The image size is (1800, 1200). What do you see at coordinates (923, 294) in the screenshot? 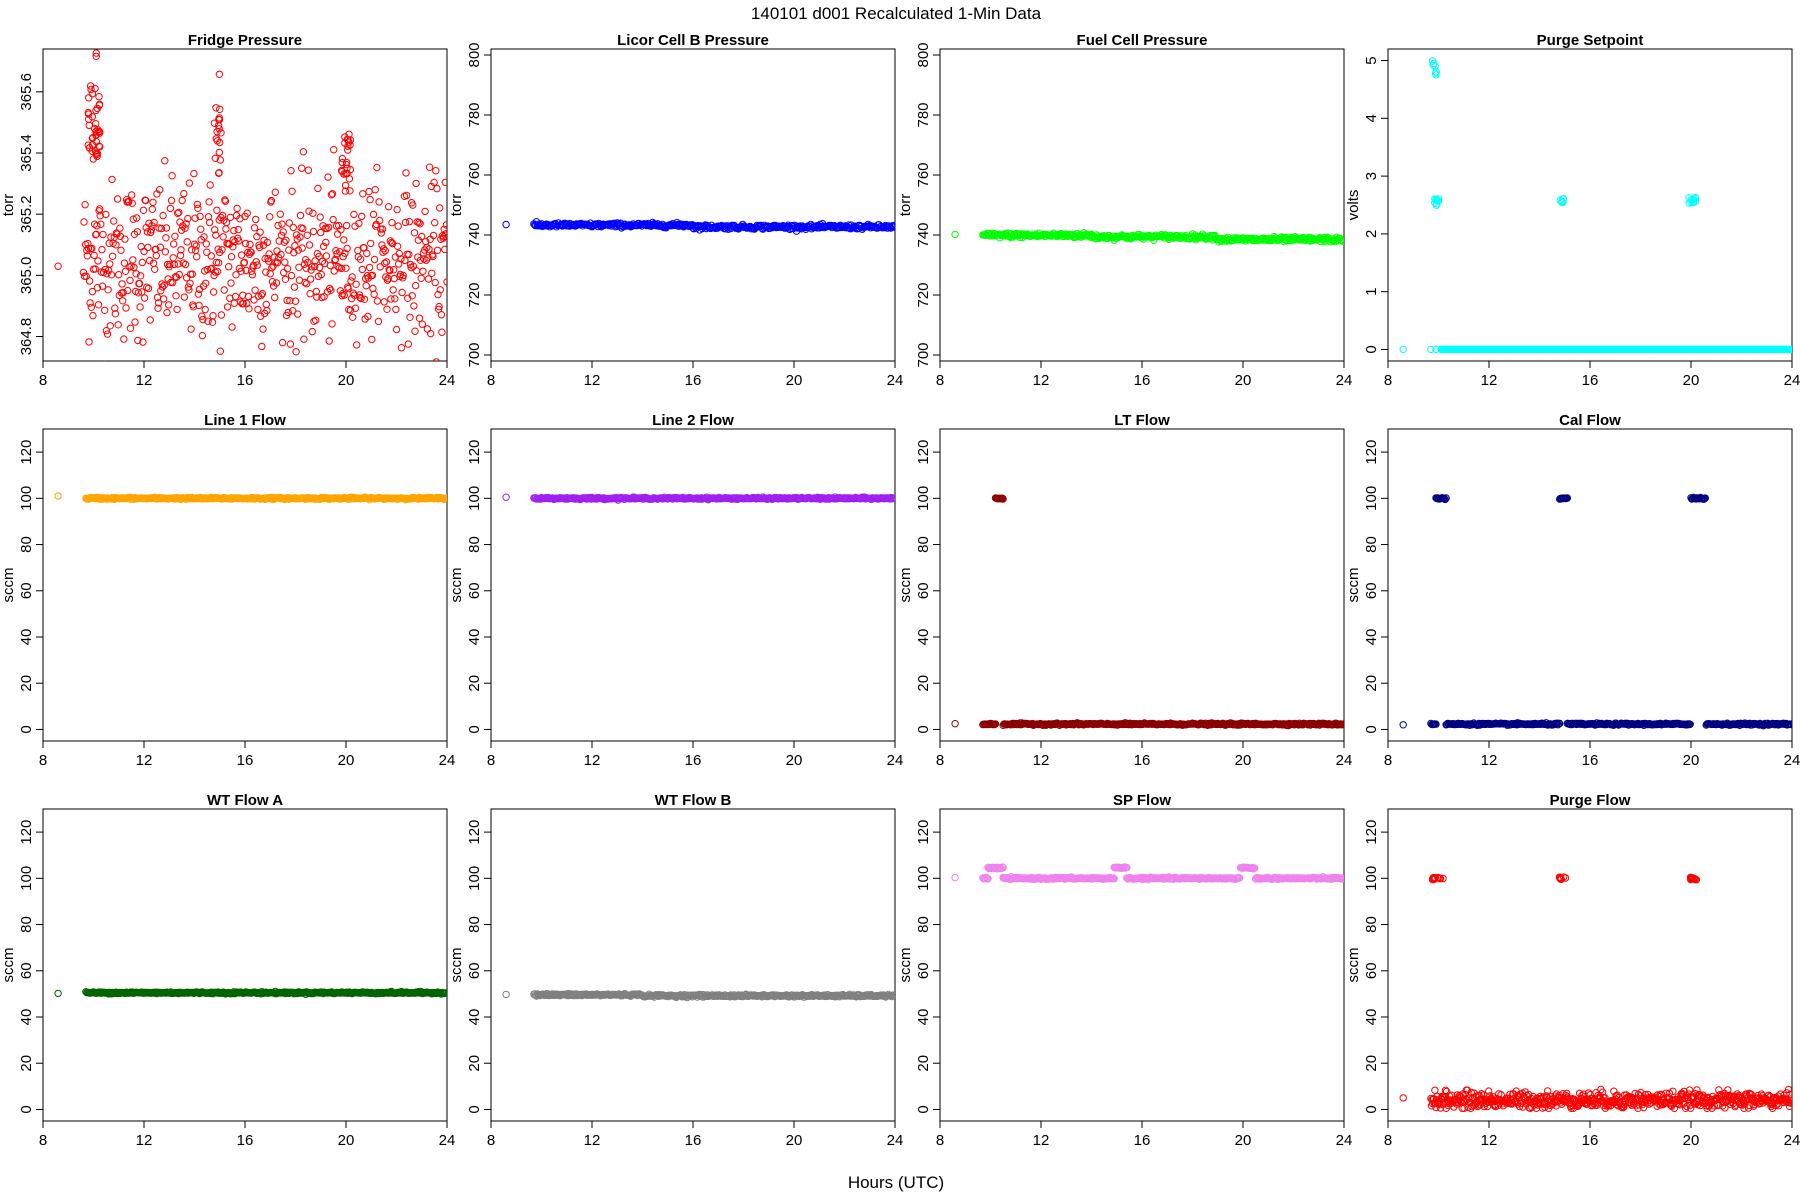
I see `y-tick-label: 720` at bounding box center [923, 294].